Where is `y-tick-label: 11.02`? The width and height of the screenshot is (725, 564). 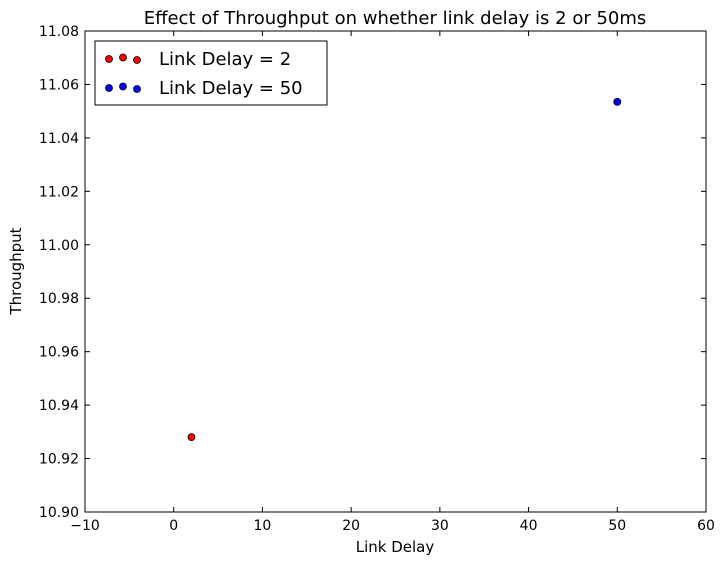 y-tick-label: 11.02 is located at coordinates (59, 192).